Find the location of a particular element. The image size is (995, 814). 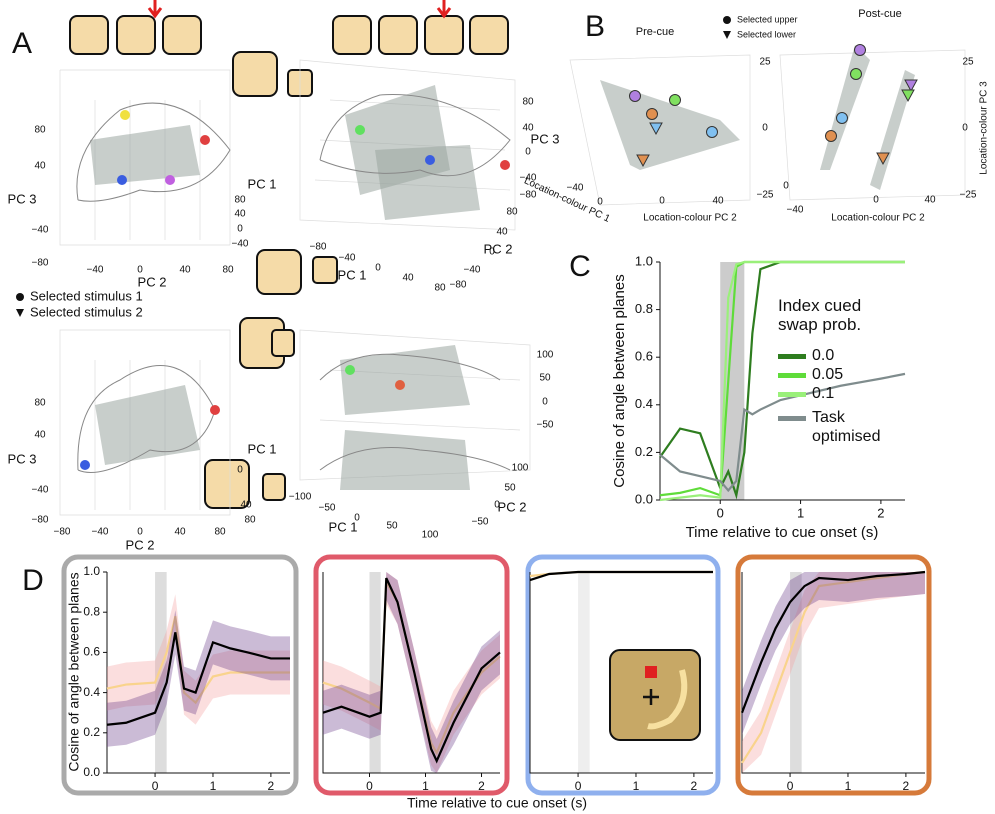

subplot-title: Post-cue is located at coordinates (879, 14).